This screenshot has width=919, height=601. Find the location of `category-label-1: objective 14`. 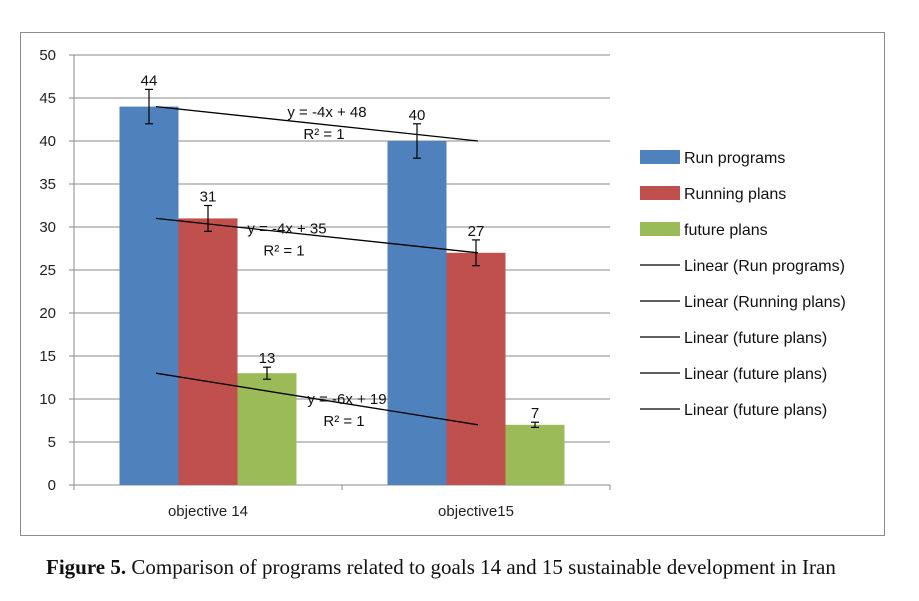

category-label-1: objective 14 is located at coordinates (208, 511).